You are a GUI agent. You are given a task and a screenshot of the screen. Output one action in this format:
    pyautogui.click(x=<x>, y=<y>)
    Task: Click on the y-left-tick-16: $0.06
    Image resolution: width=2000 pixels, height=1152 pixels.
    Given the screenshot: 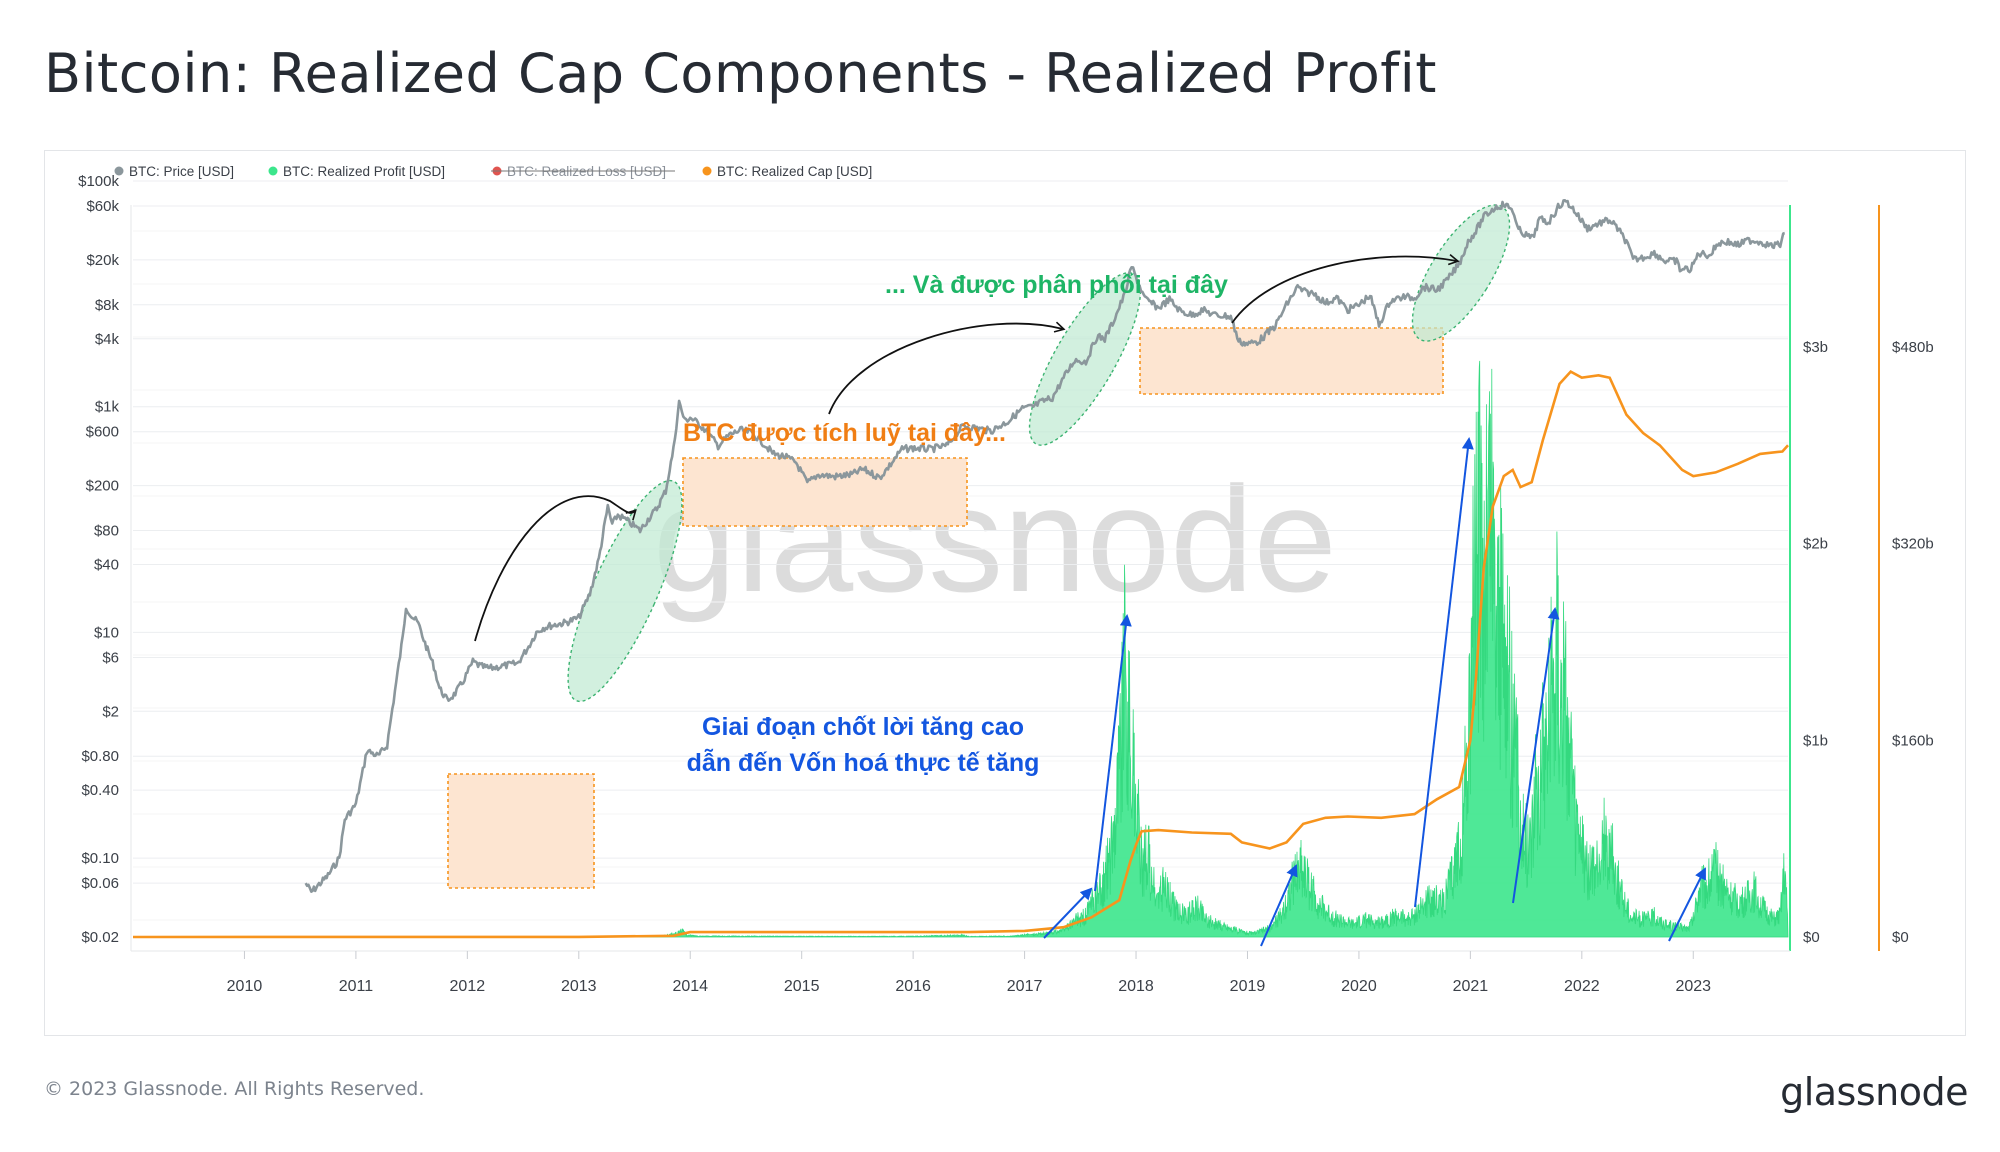 What is the action you would take?
    pyautogui.click(x=100, y=883)
    